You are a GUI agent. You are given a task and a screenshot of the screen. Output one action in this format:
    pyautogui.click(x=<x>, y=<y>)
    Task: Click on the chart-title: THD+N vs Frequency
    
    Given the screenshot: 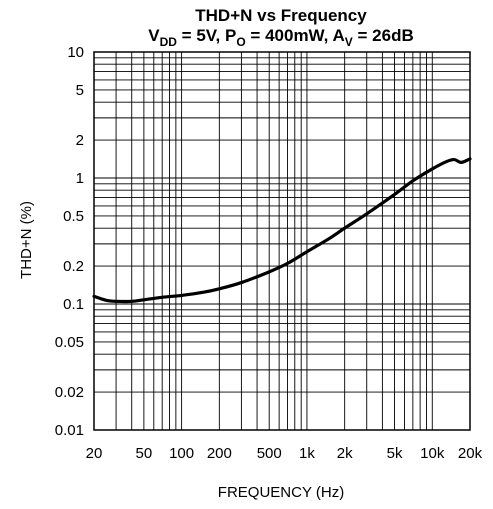 What is the action you would take?
    pyautogui.click(x=281, y=15)
    